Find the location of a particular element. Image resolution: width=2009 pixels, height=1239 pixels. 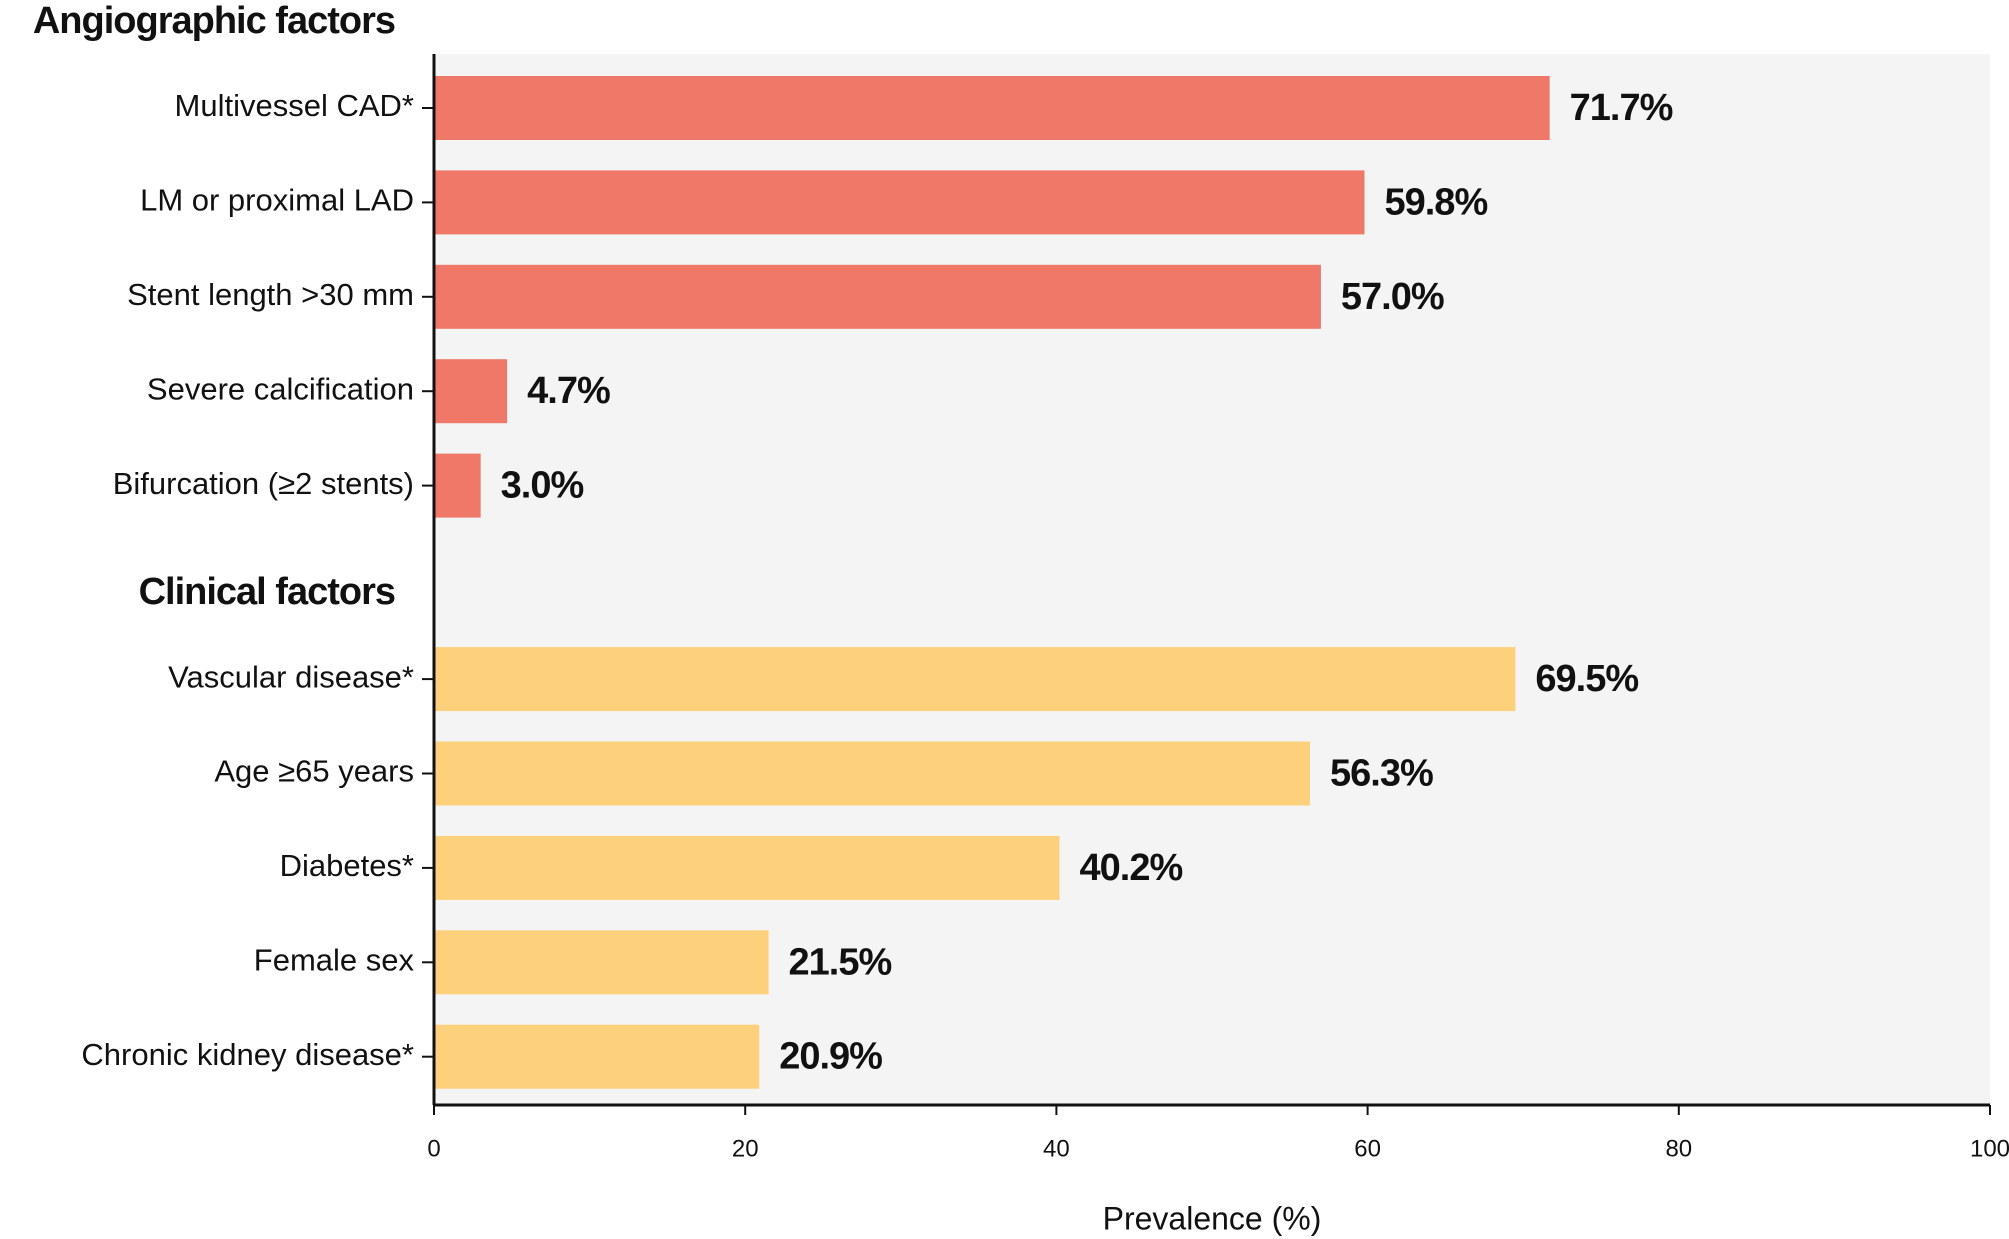

y-tick-label: Bifurcation (≥2 stents) is located at coordinates (263, 483).